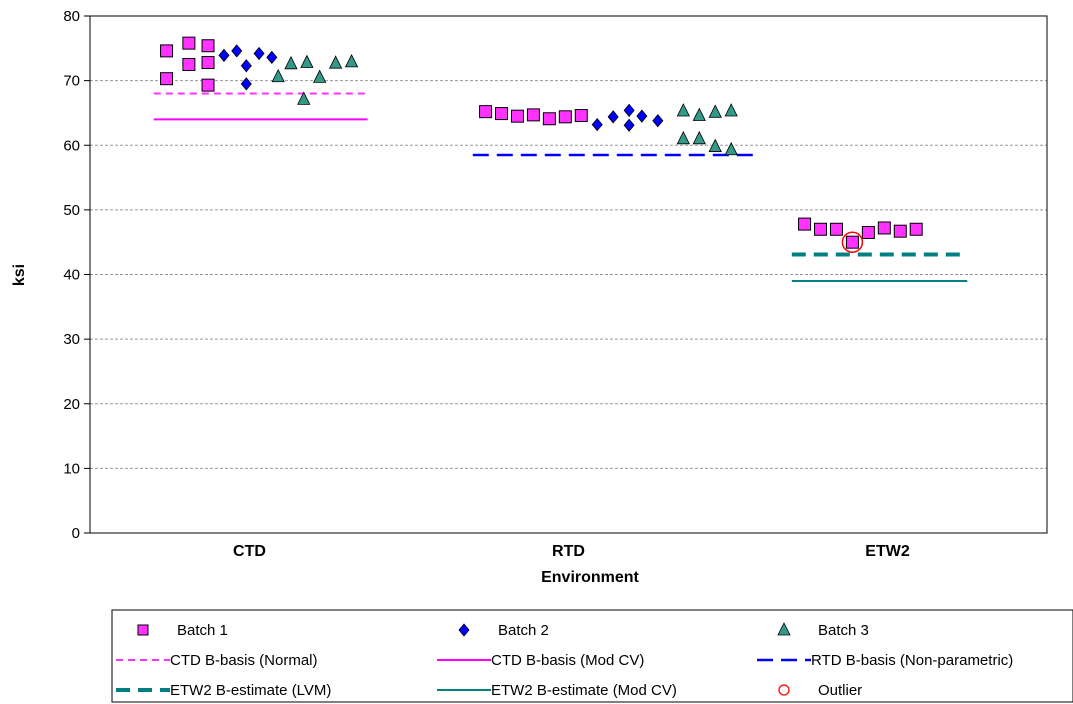  I want to click on legend-label: Outlier, so click(840, 690).